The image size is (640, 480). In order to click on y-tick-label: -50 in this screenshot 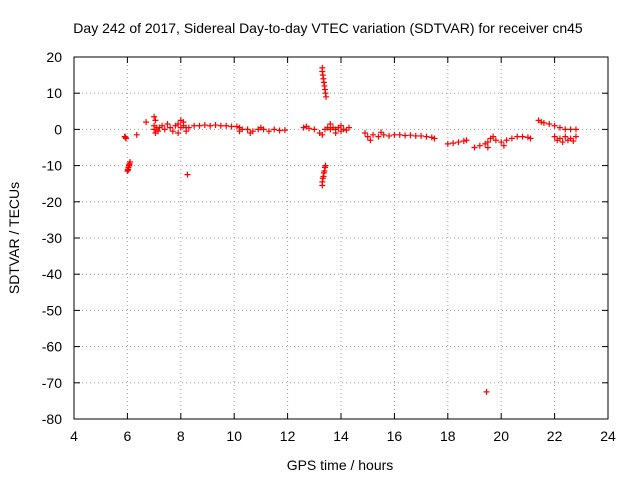, I will do `click(52, 310)`.